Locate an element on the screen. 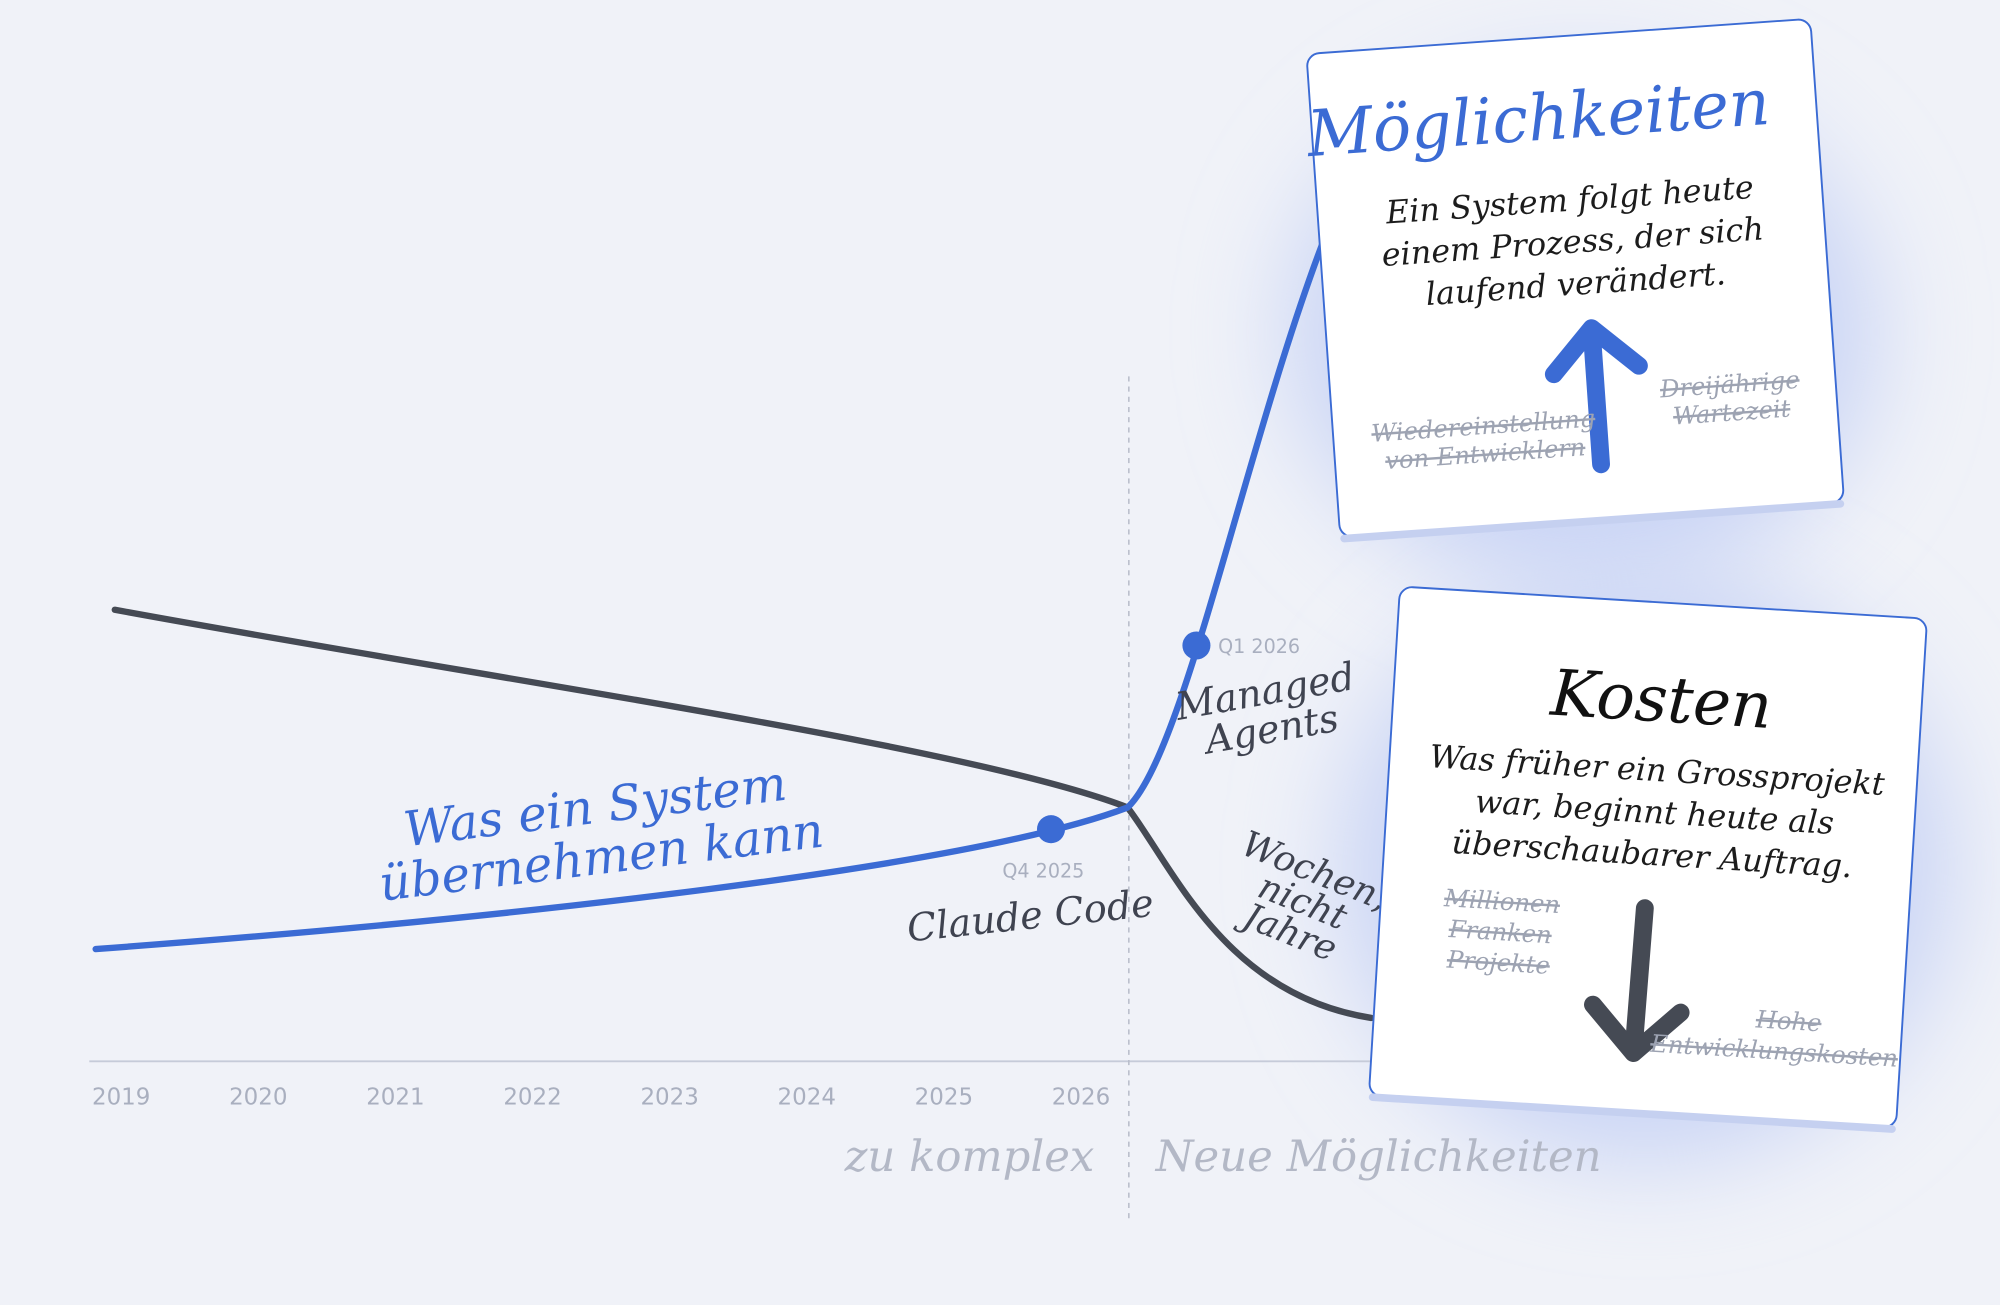 The image size is (2000, 1305). card-title: Kosten is located at coordinates (1661, 700).